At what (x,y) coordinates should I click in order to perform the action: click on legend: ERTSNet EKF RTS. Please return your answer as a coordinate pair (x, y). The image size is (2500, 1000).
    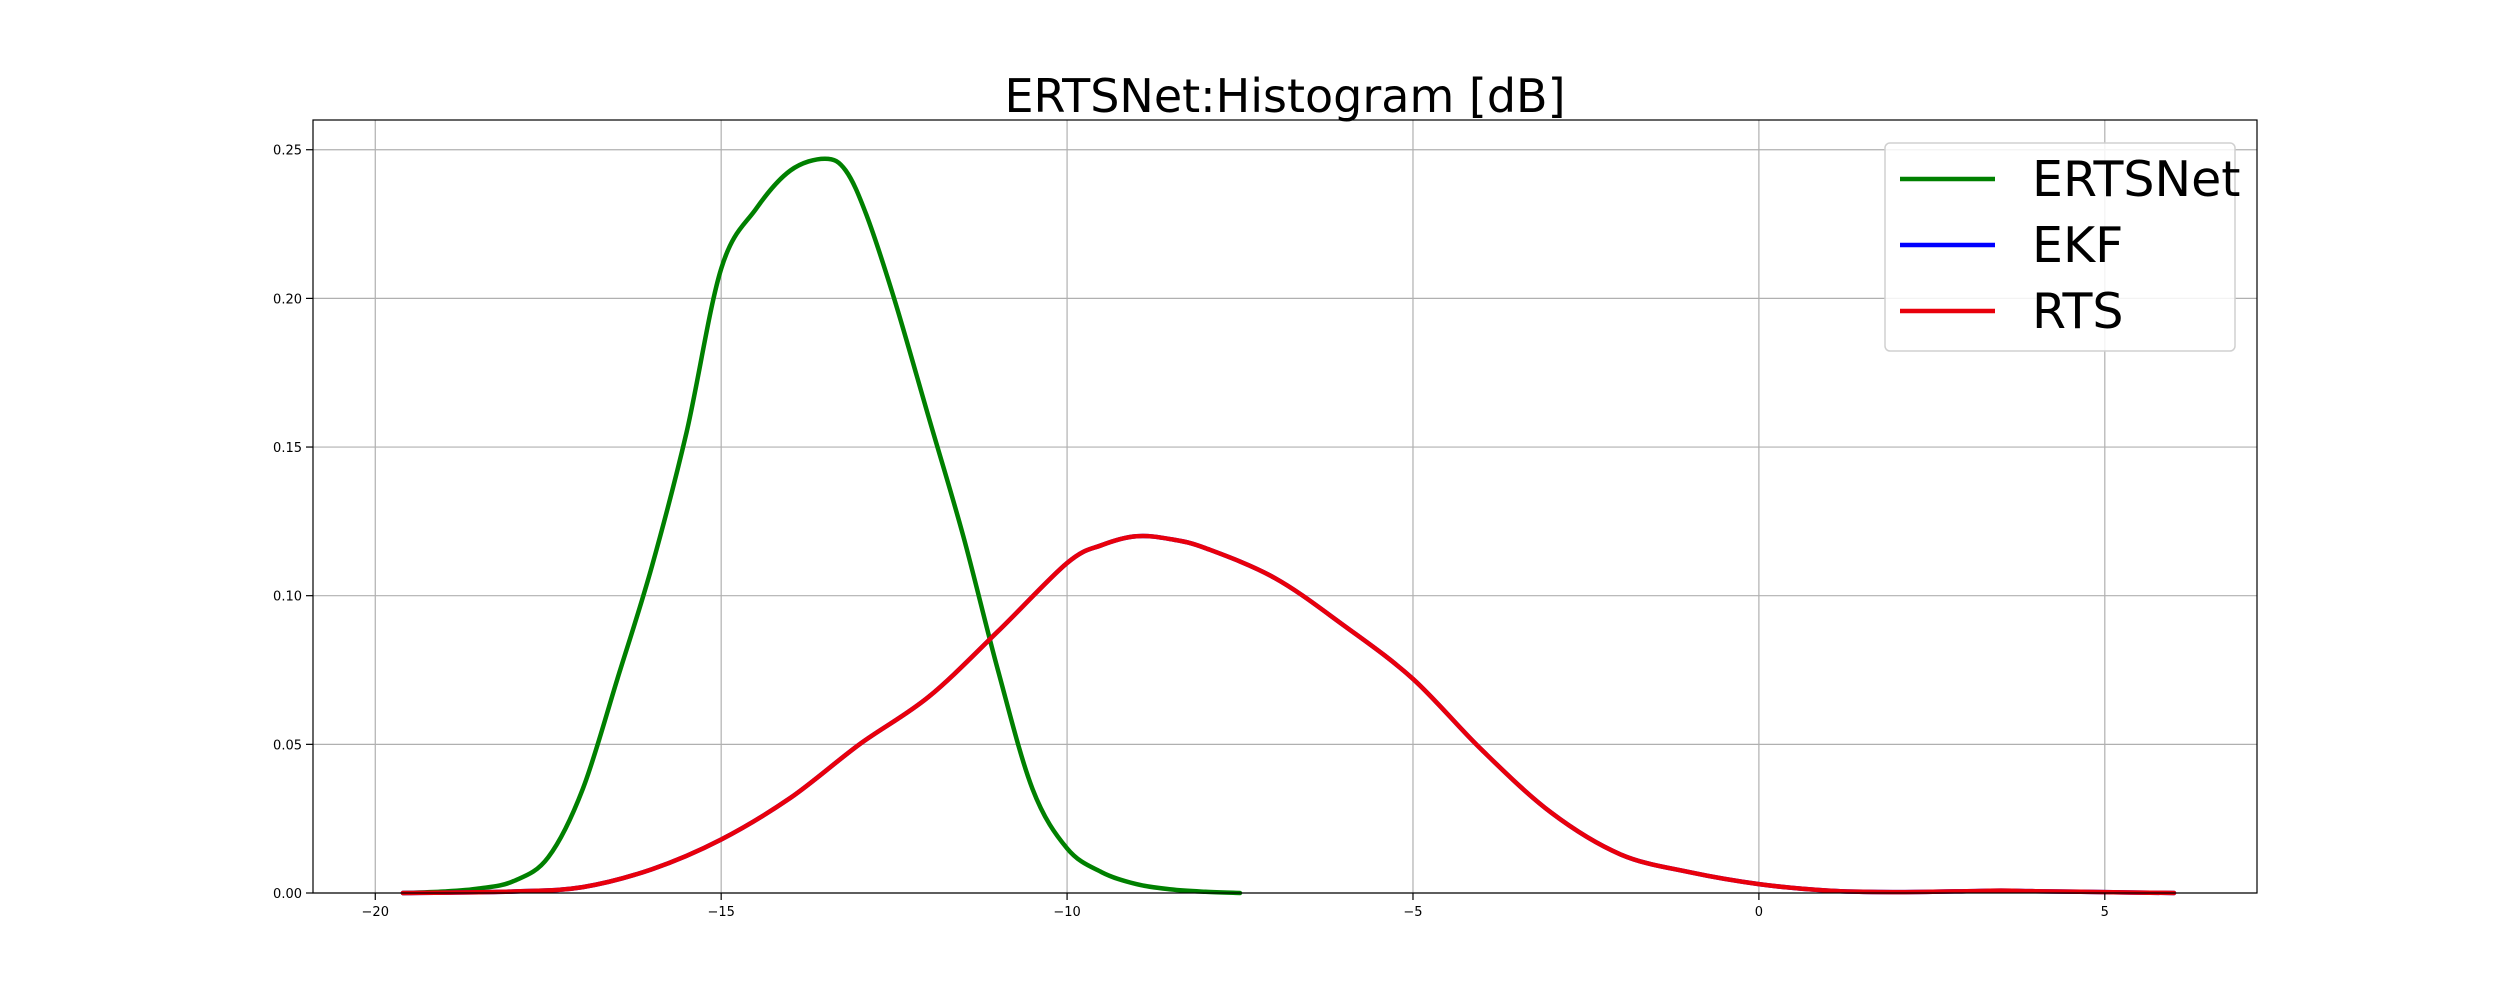
    Looking at the image, I should click on (2062, 247).